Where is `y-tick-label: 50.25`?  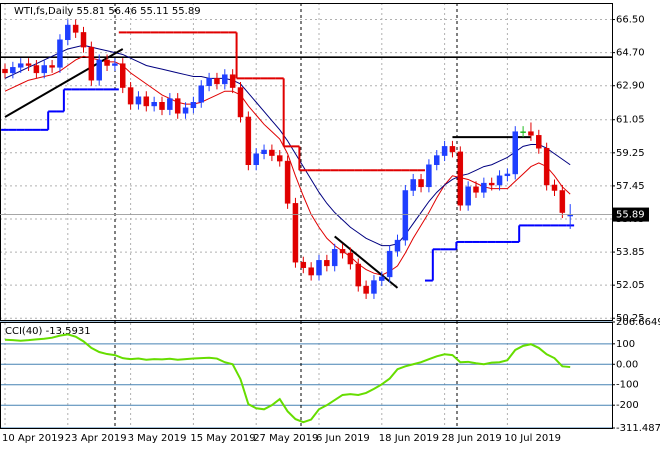 y-tick-label: 50.25 is located at coordinates (630, 318).